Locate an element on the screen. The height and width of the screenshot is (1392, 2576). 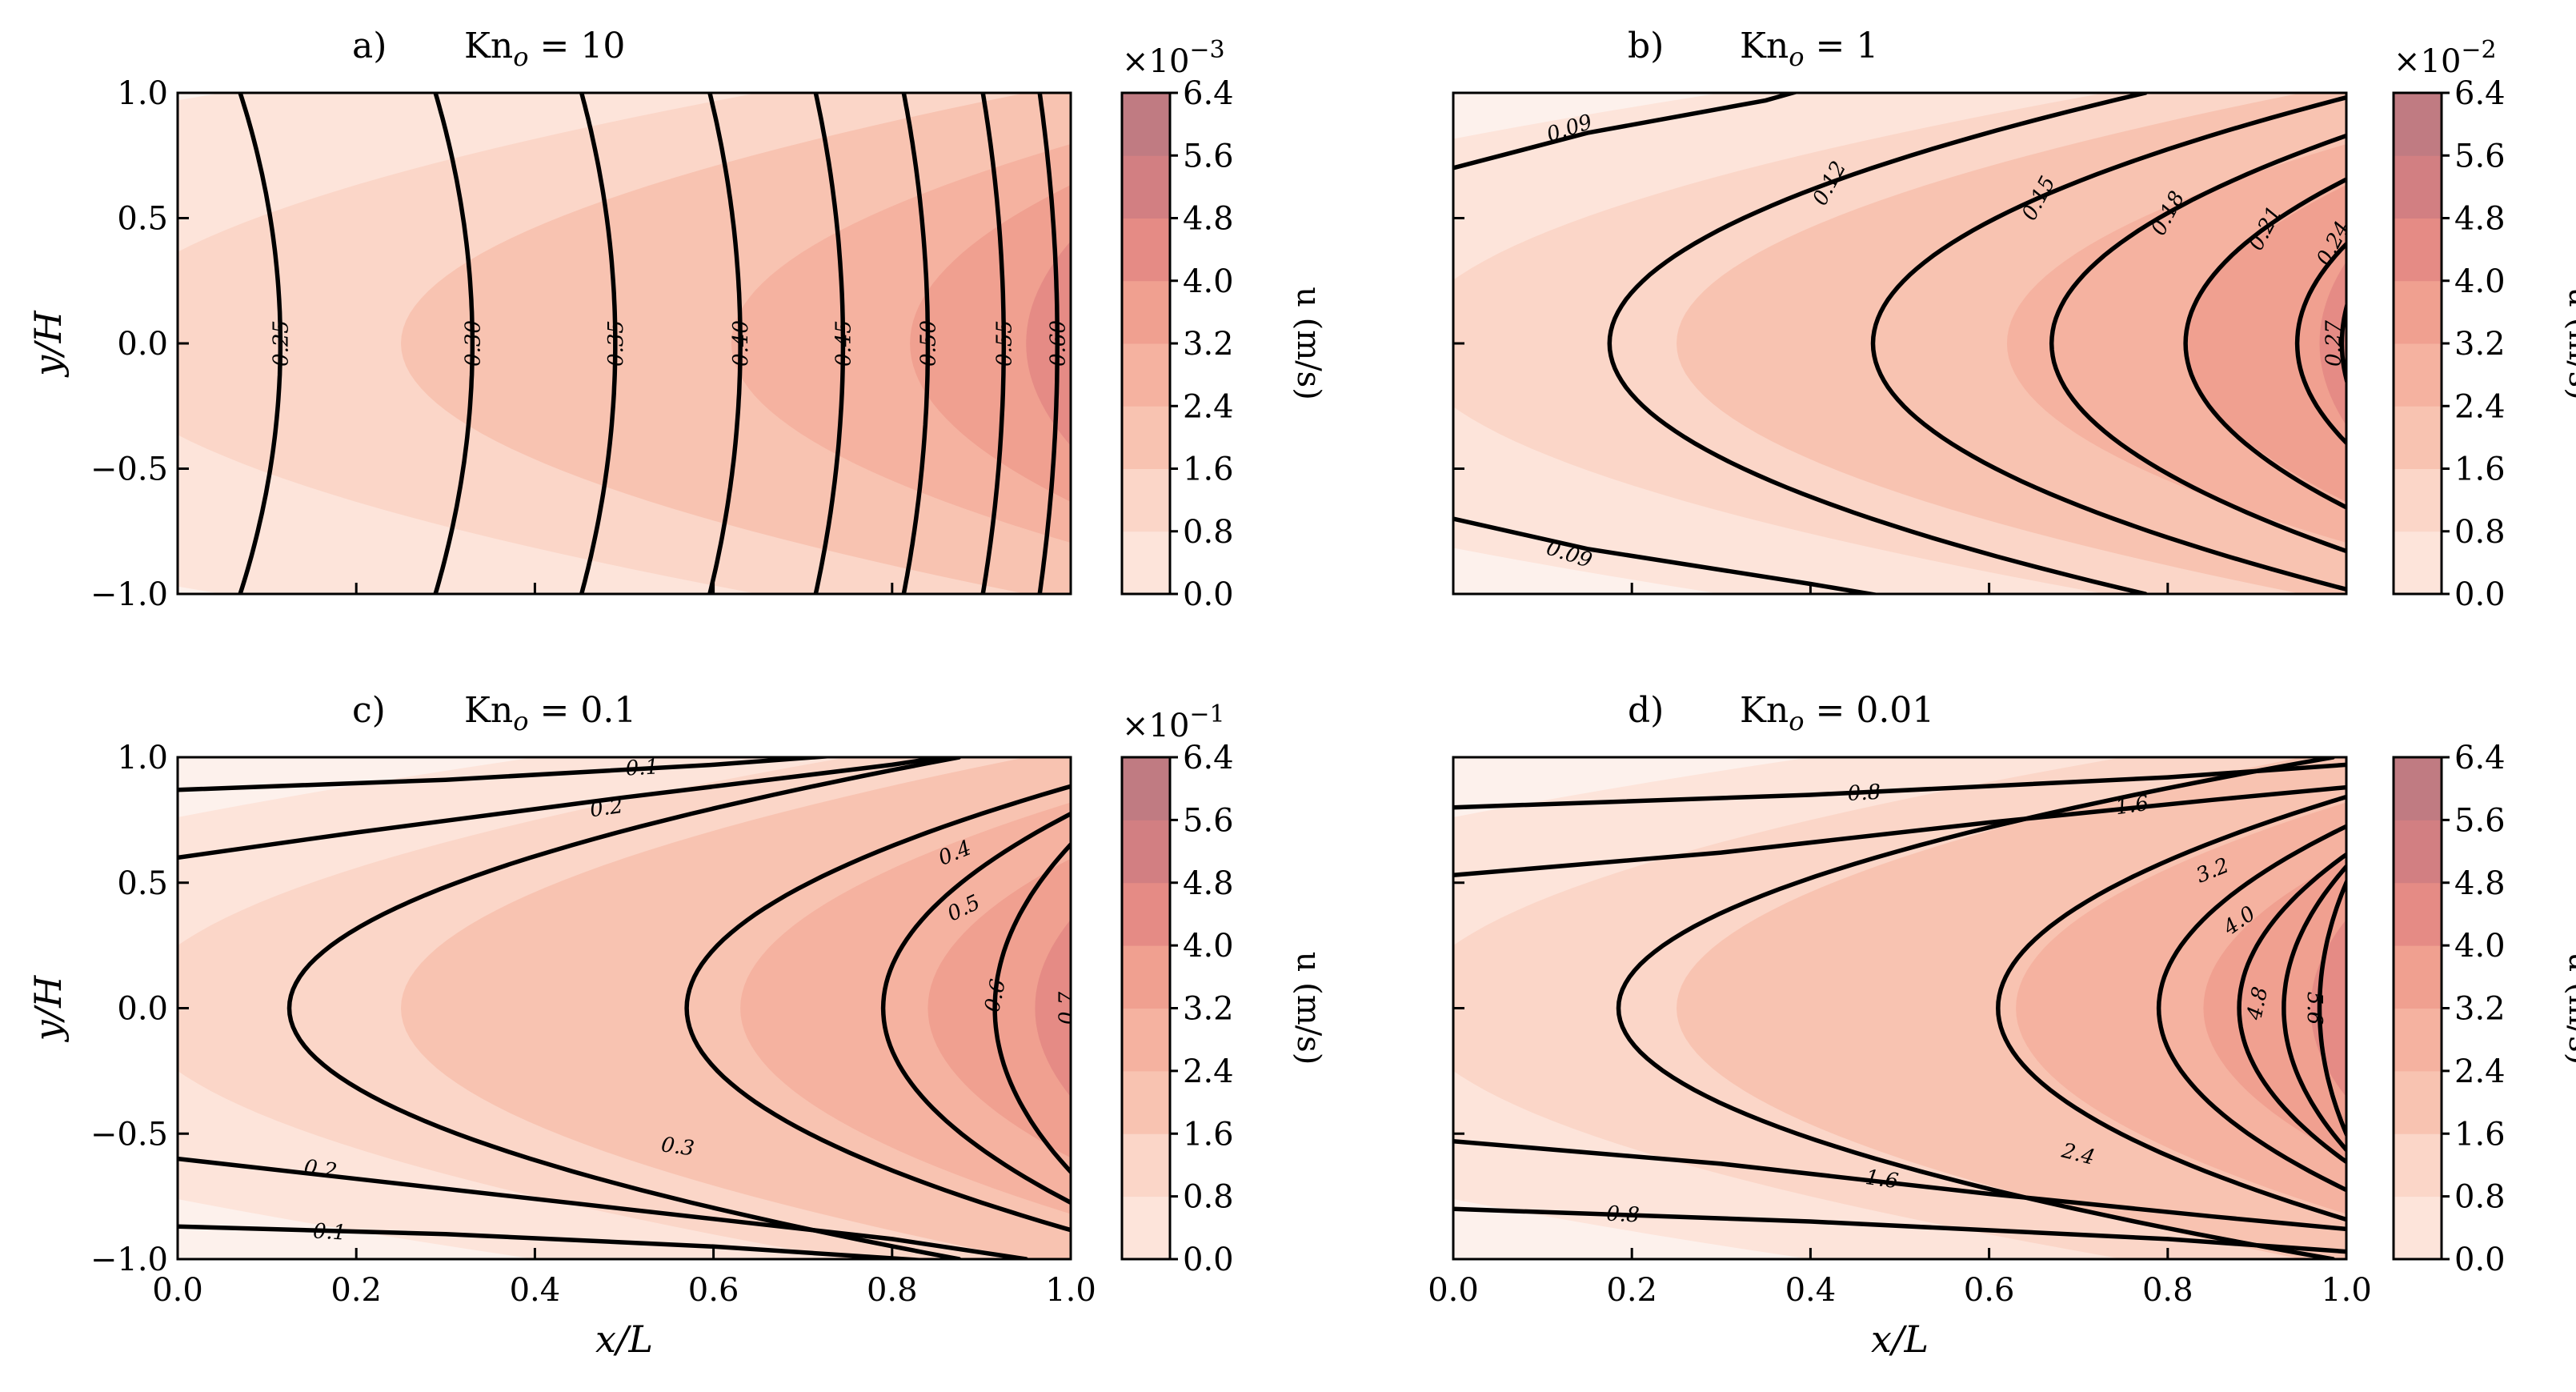
colorbar-tick-label: 4.8 is located at coordinates (1208, 883).